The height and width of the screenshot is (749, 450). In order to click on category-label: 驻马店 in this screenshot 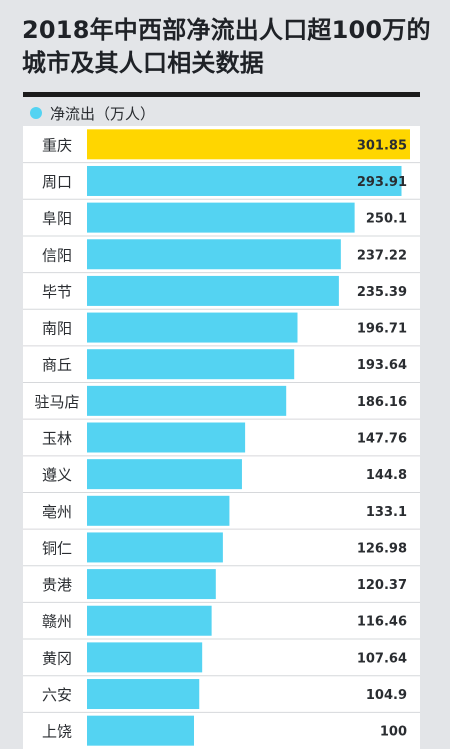, I will do `click(56, 402)`.